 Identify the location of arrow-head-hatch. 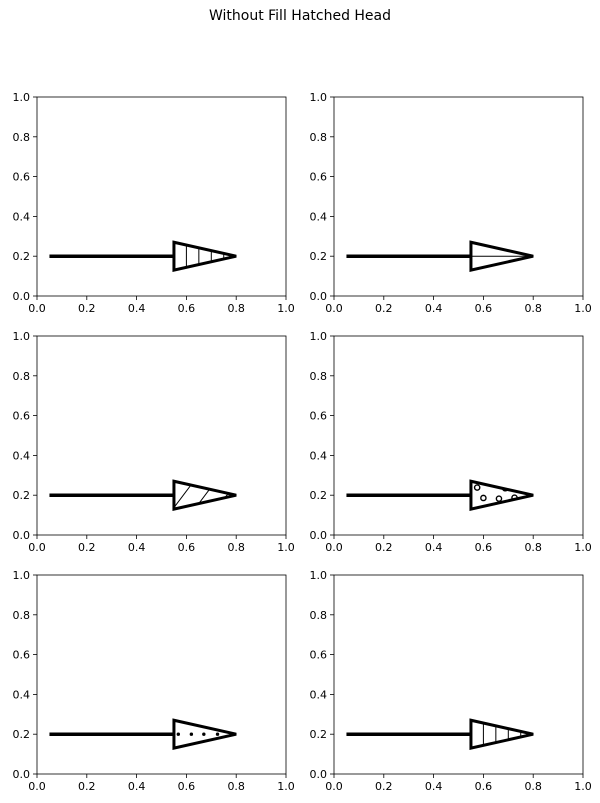
(198, 734).